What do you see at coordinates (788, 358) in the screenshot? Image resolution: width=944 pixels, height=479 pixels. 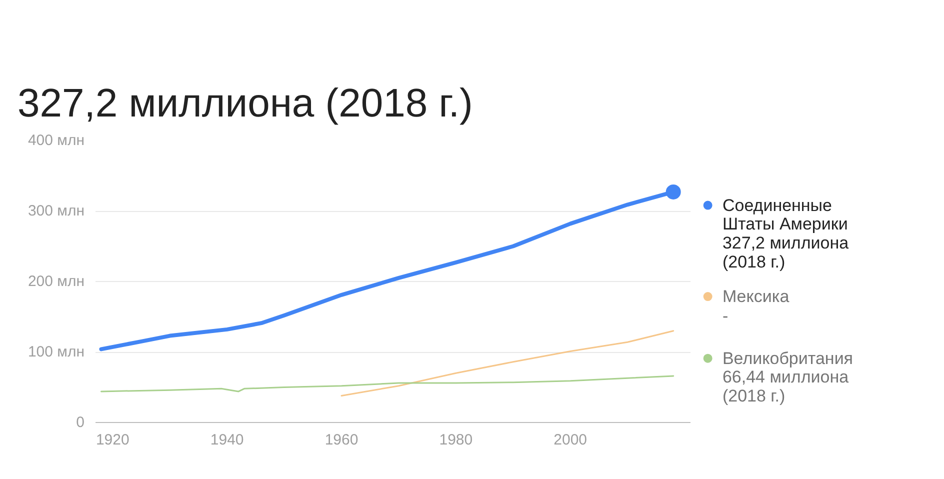 I see `legend-label: Великобритания` at bounding box center [788, 358].